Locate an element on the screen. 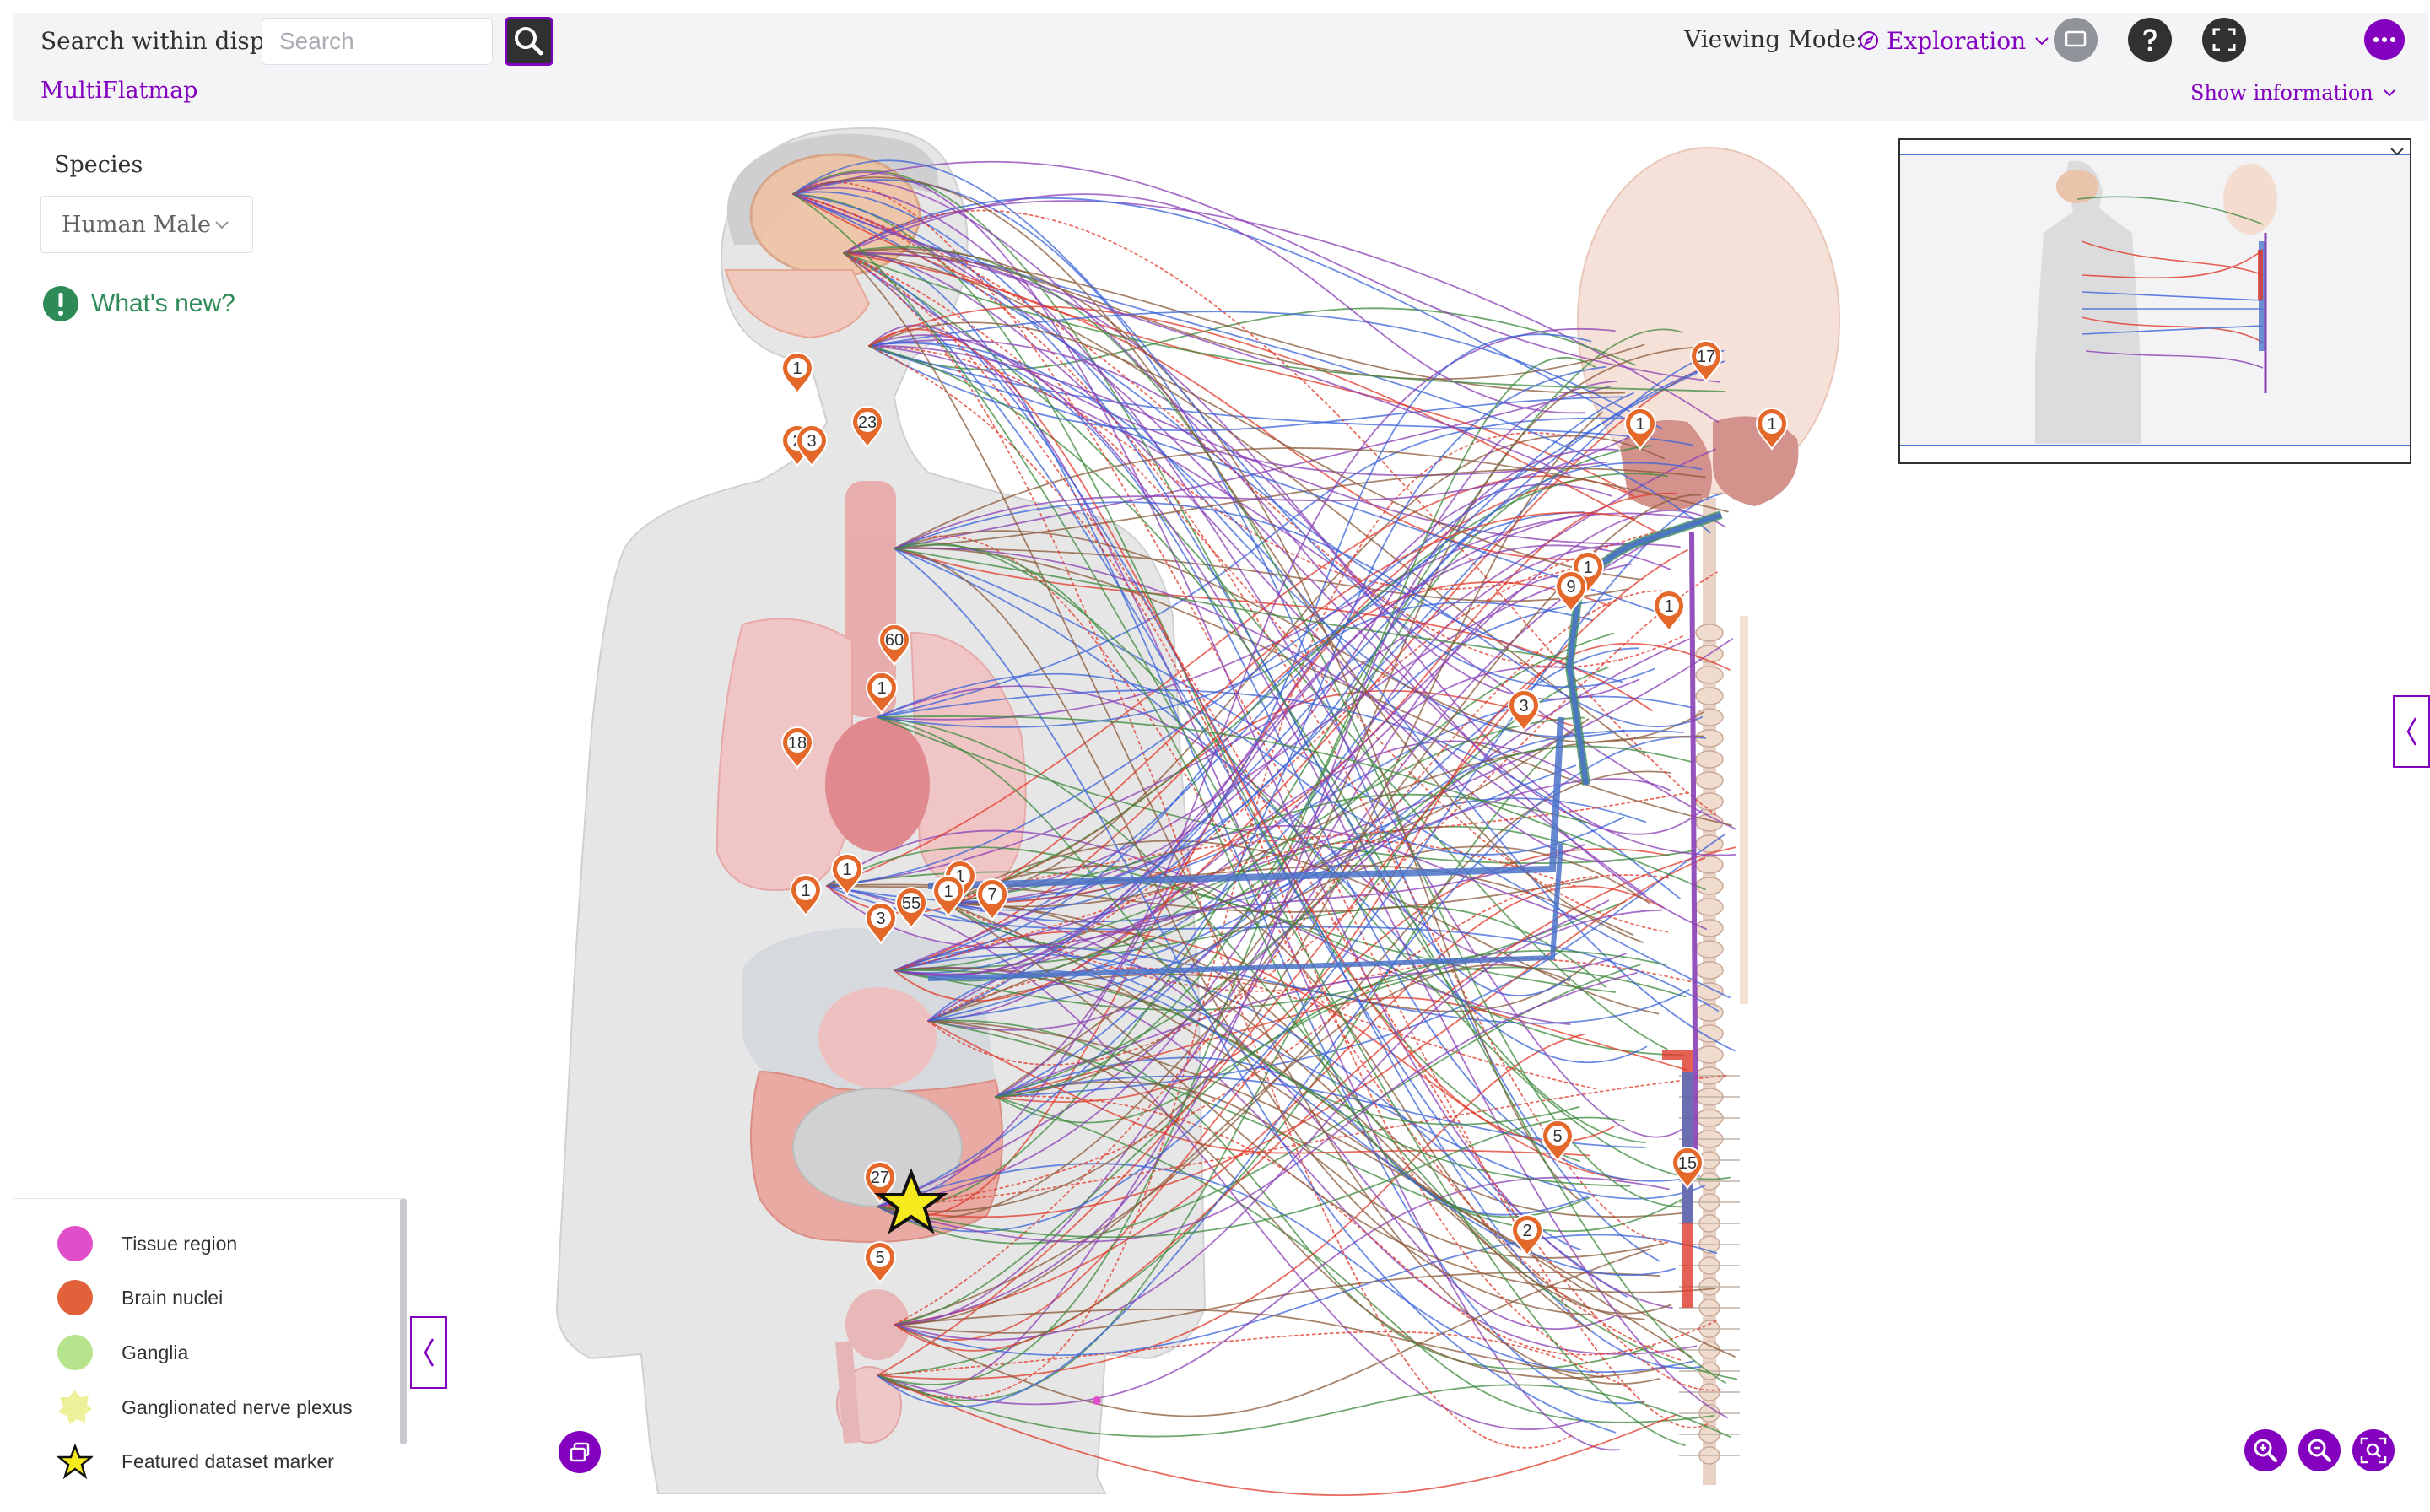 Image resolution: width=2430 pixels, height=1512 pixels. marker-count: 5 is located at coordinates (1557, 1136).